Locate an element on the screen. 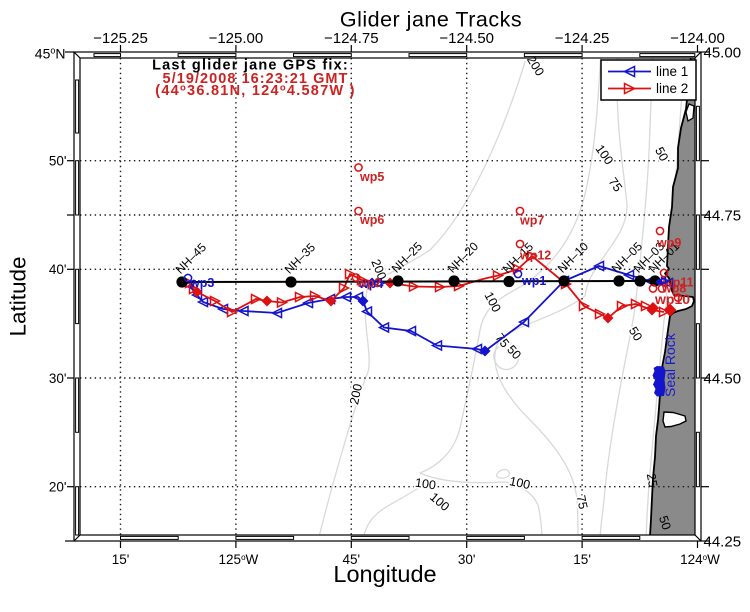  svg-text: −124.00 is located at coordinates (697, 38).